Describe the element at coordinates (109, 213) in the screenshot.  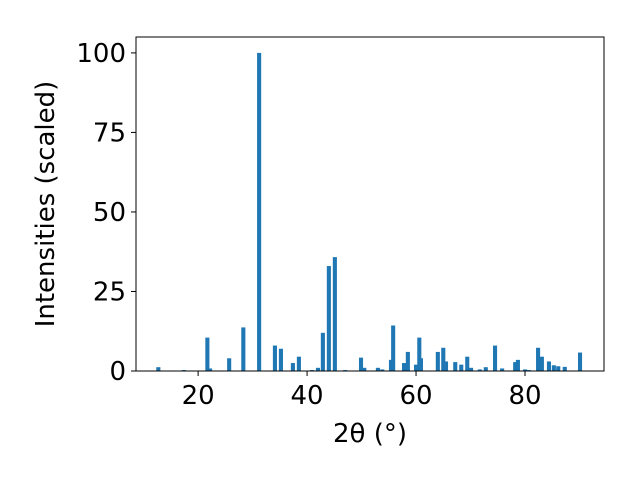
I see `y-tick-label: 50` at that location.